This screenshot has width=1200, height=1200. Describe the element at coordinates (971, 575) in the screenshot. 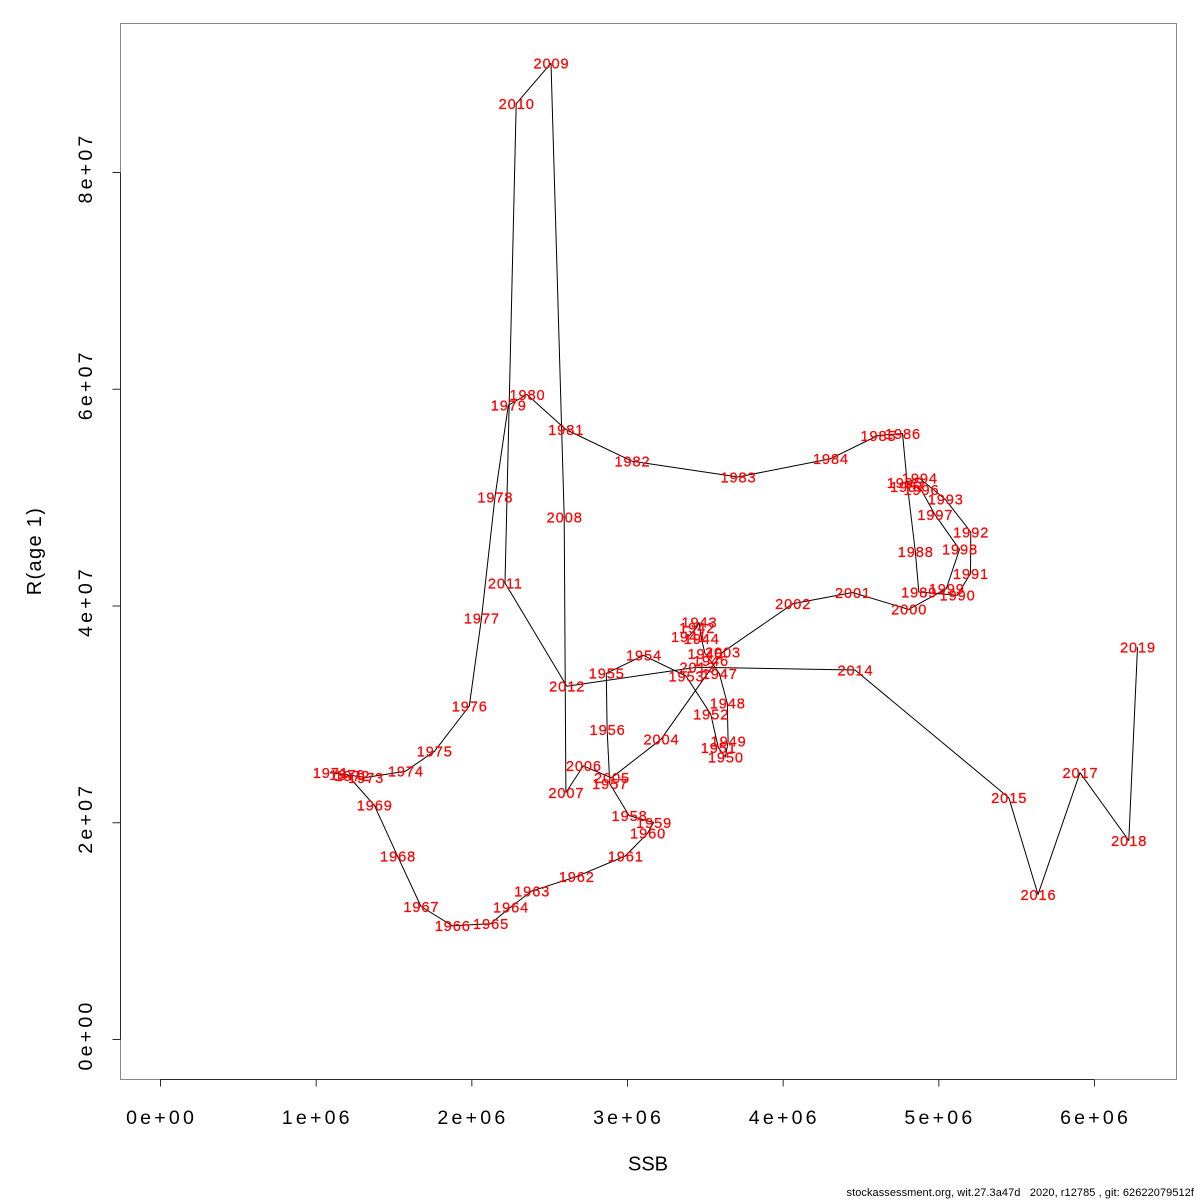

I see `svg-text: 1991` at that location.